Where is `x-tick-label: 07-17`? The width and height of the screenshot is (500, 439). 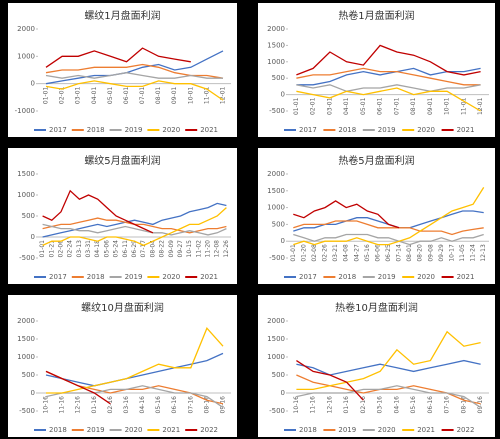
x-tick-label: 07-17 is located at coordinates (143, 249).